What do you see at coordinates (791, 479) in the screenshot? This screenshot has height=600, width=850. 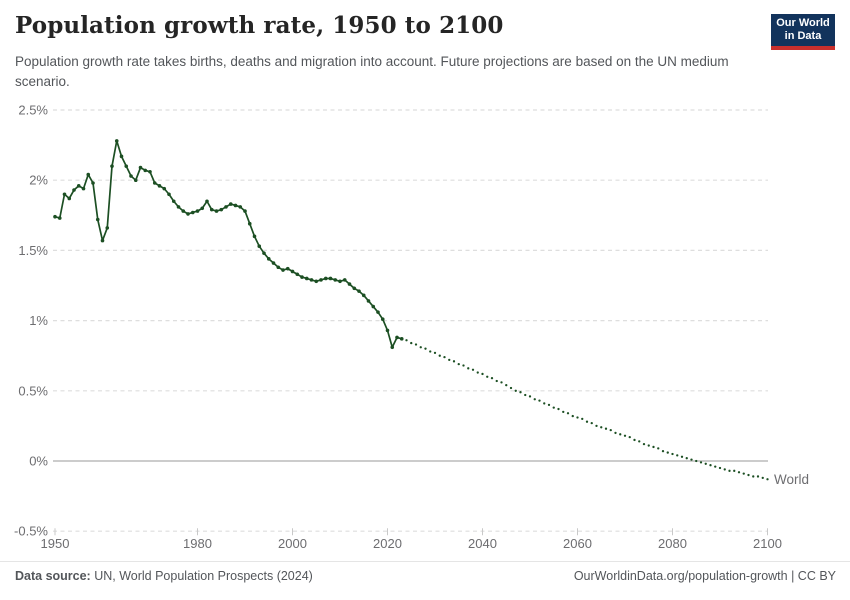 I see `world-series-label: World` at bounding box center [791, 479].